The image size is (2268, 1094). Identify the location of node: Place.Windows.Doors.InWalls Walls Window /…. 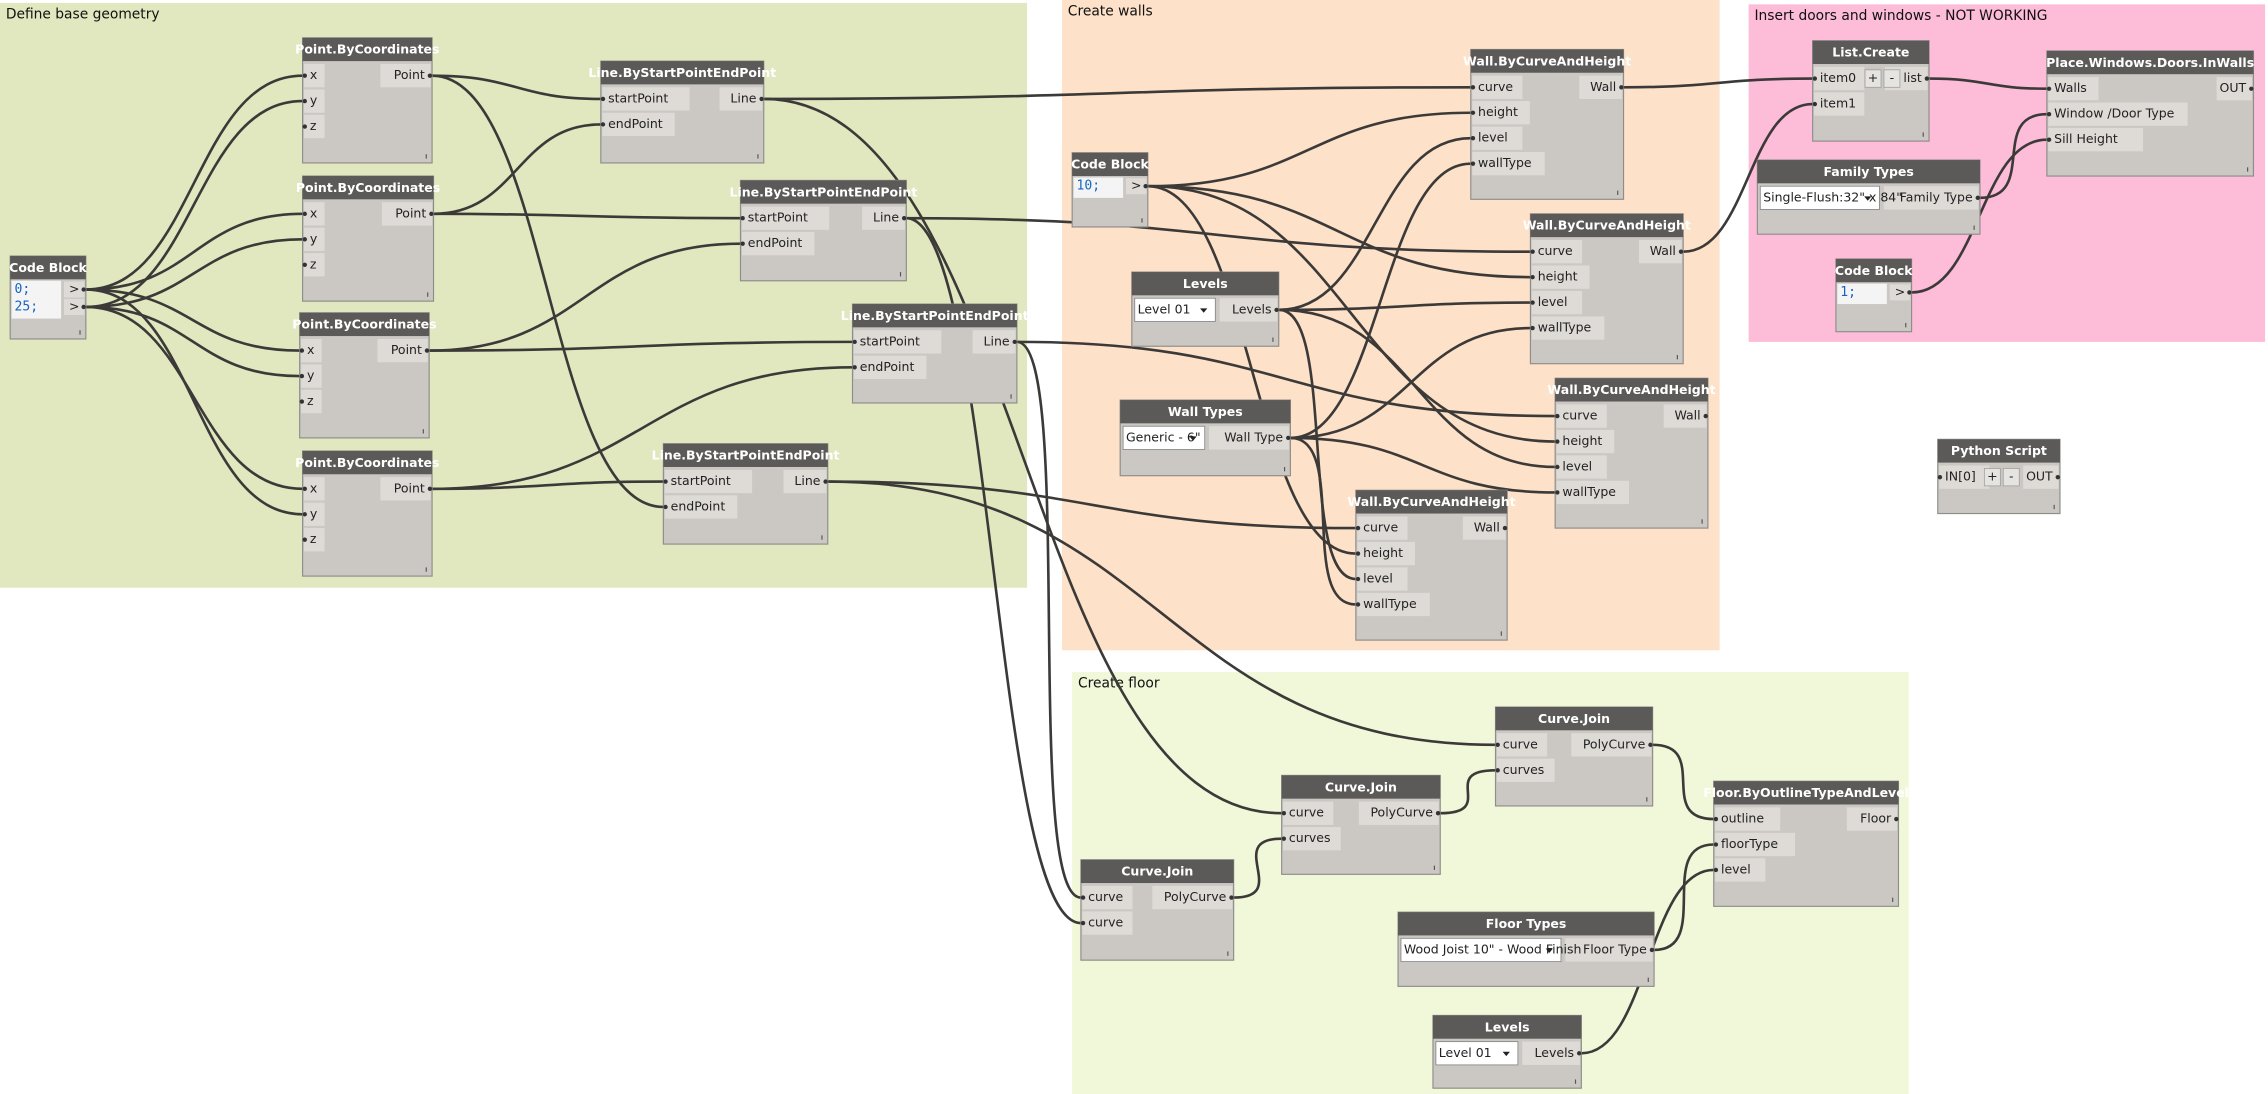
(2150, 113).